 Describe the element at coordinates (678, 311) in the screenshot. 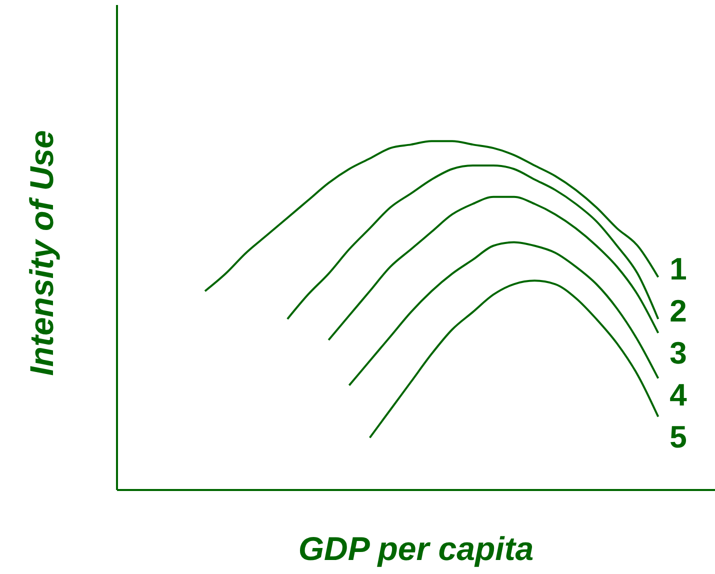

I see `series-label: 2` at that location.